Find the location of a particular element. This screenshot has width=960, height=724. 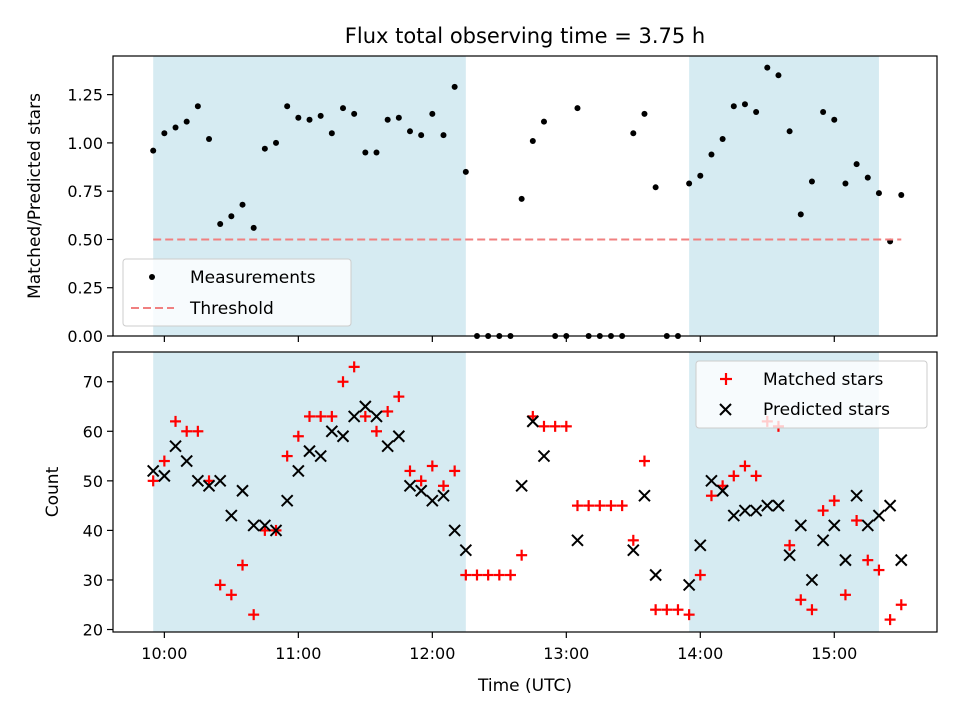

top-y-tick-label-4: 1.00 is located at coordinates (85, 143).